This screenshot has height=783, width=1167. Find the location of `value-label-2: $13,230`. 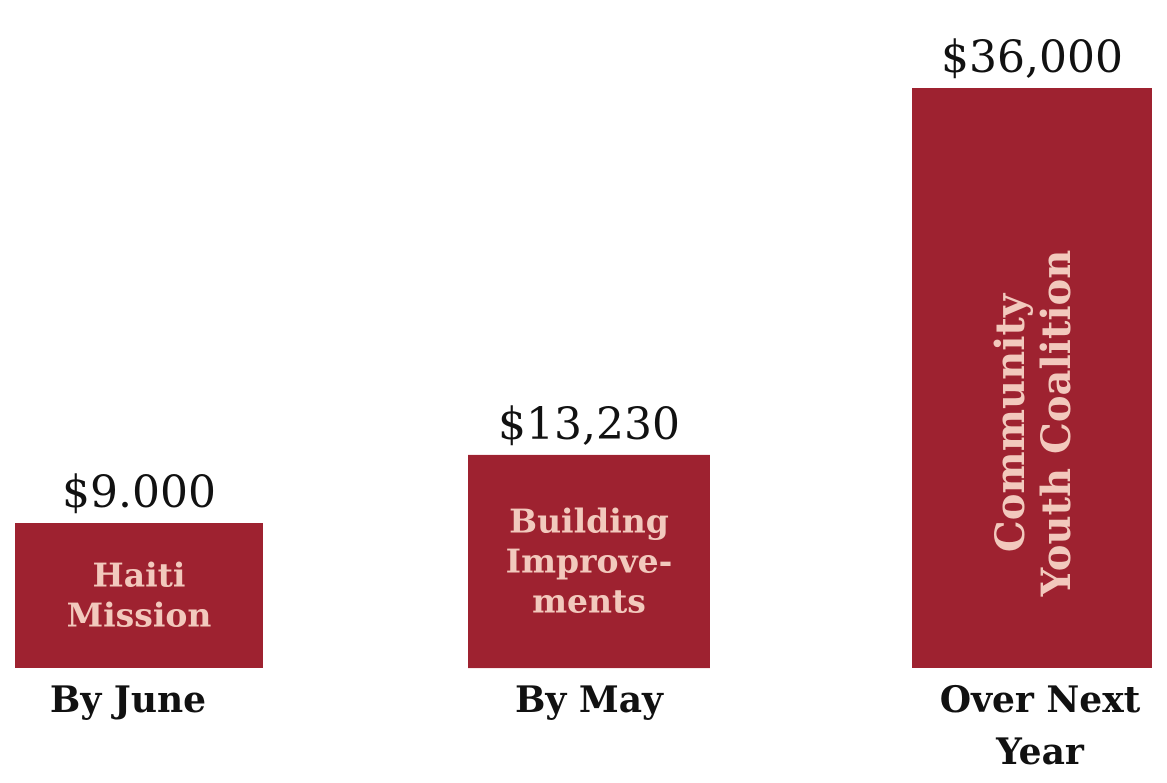

value-label-2: $13,230 is located at coordinates (589, 424).